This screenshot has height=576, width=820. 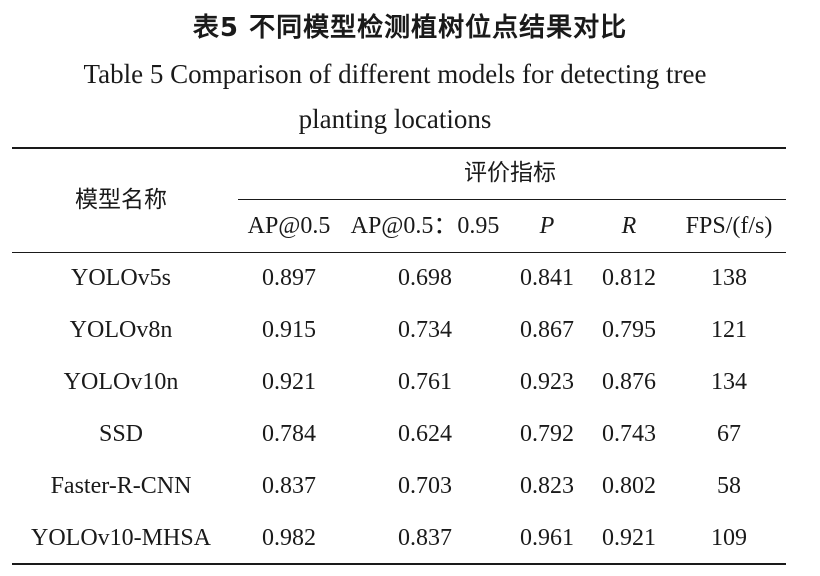 What do you see at coordinates (399, 564) in the screenshot?
I see `bottom-rule` at bounding box center [399, 564].